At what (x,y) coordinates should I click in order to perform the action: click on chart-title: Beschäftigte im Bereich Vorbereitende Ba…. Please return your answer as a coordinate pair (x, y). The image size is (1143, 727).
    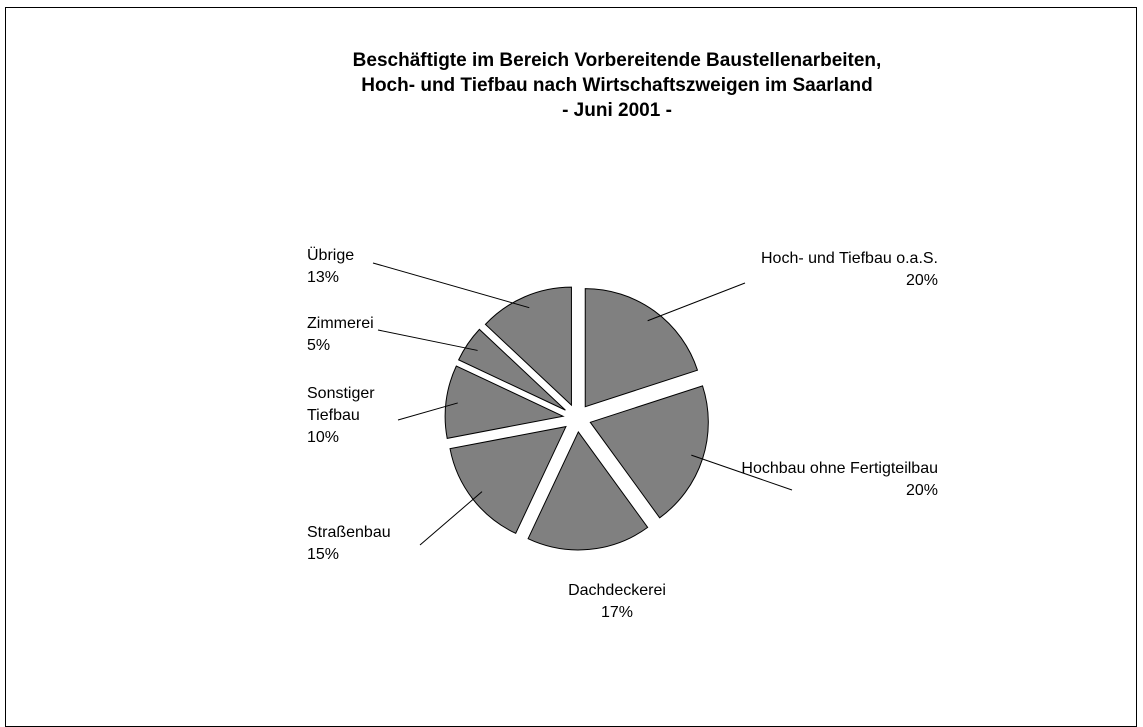
    Looking at the image, I should click on (617, 85).